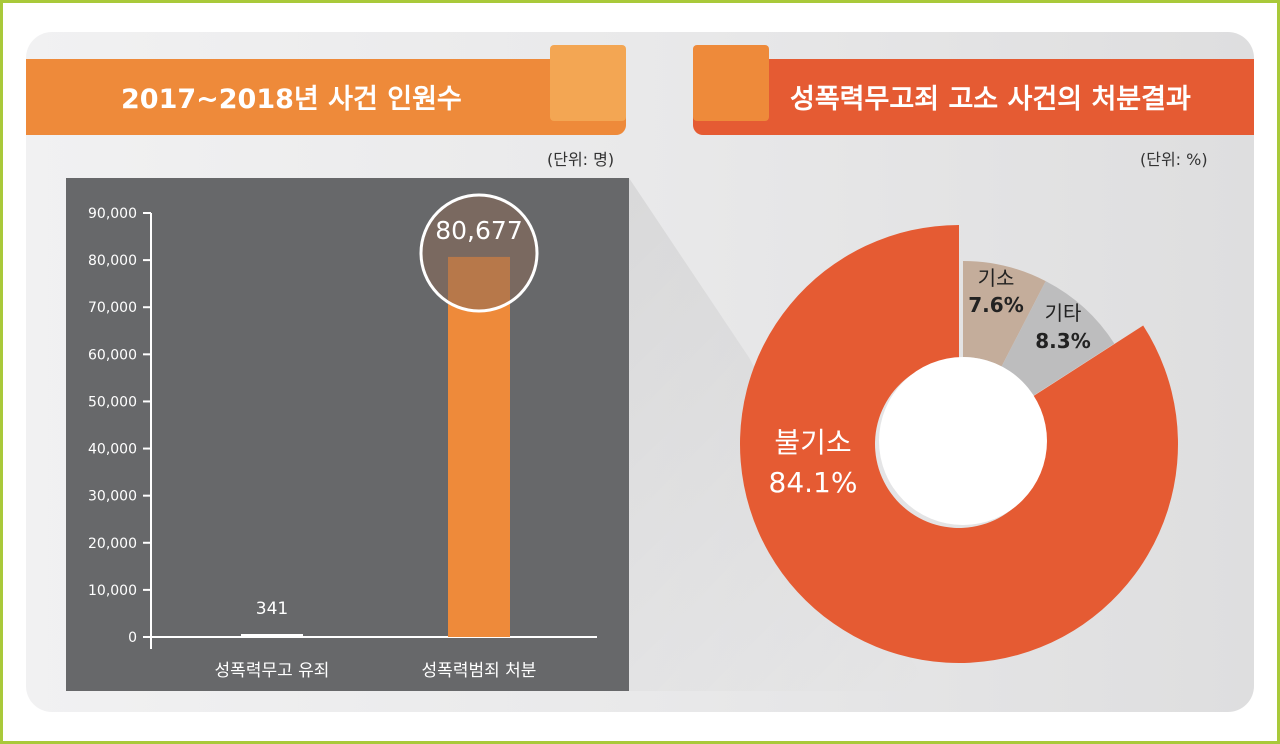 The height and width of the screenshot is (744, 1280). I want to click on x-category-label: 성폭력범죄 처분, so click(479, 671).